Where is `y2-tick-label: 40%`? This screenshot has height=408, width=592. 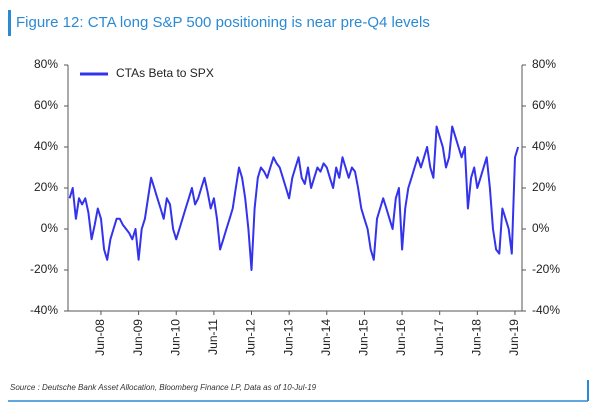
y2-tick-label: 40% is located at coordinates (544, 146).